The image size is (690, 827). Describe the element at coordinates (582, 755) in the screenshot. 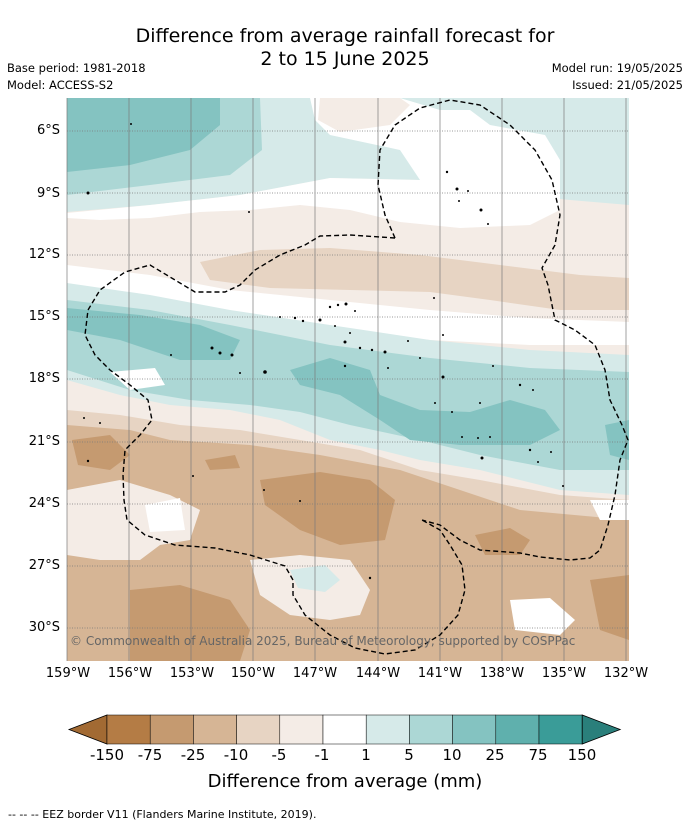

I see `colorbar-tick: 150` at that location.